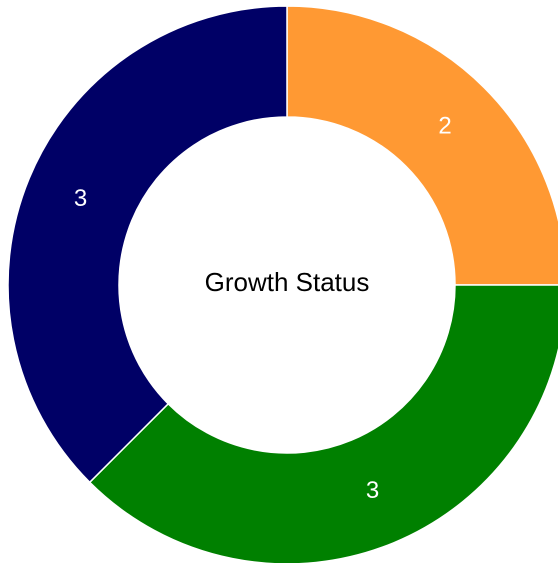 The image size is (558, 563). What do you see at coordinates (287, 282) in the screenshot?
I see `chart-title: Growth Status` at bounding box center [287, 282].